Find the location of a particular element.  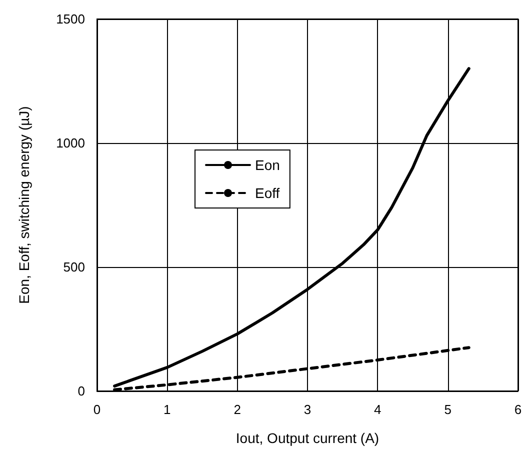

y-tick-label: 1500 is located at coordinates (70, 19).